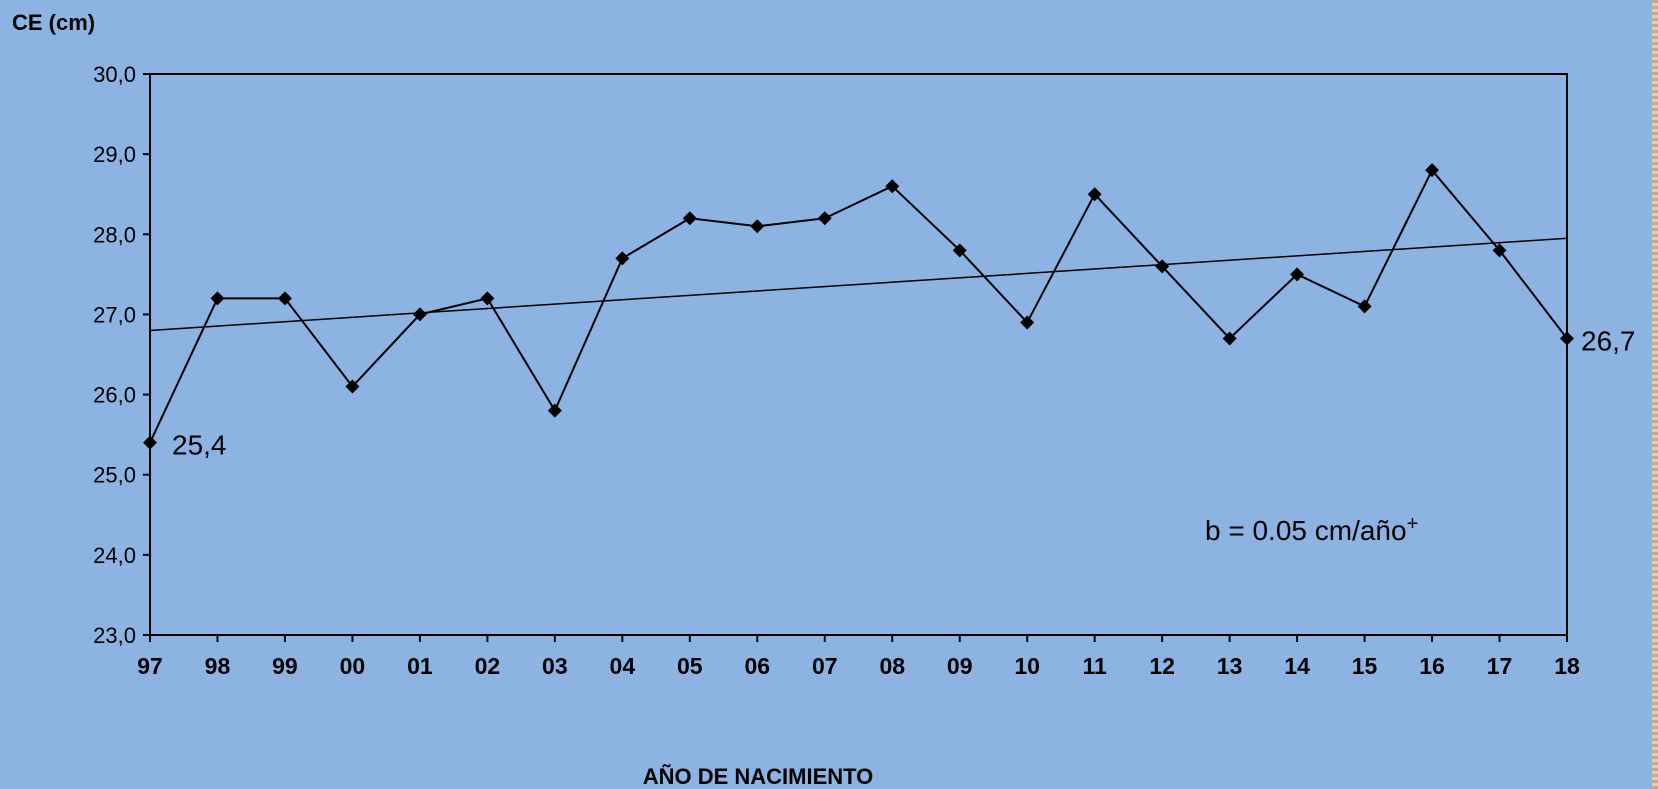 The image size is (1658, 789). I want to click on x-tick-label: 16, so click(1432, 666).